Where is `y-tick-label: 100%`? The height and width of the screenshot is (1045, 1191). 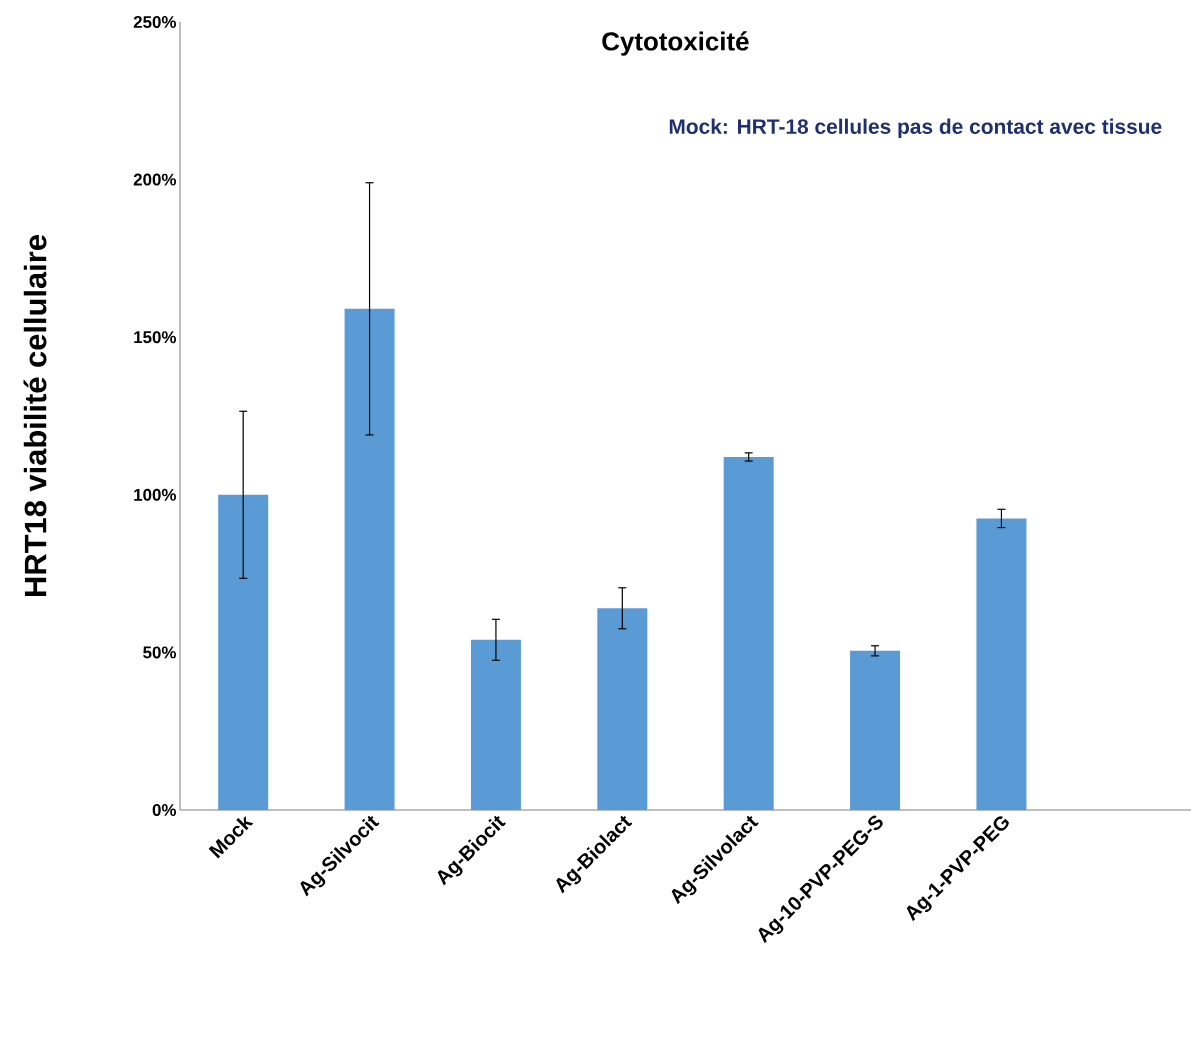 y-tick-label: 100% is located at coordinates (155, 494).